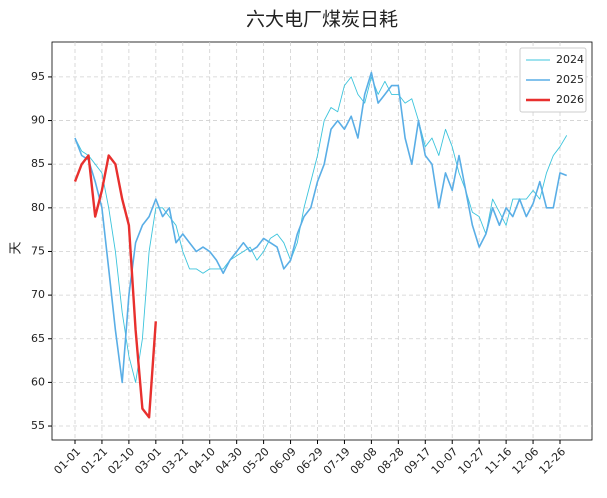 The height and width of the screenshot is (498, 607). What do you see at coordinates (94, 461) in the screenshot?
I see `x-tick-label: 01-21` at bounding box center [94, 461].